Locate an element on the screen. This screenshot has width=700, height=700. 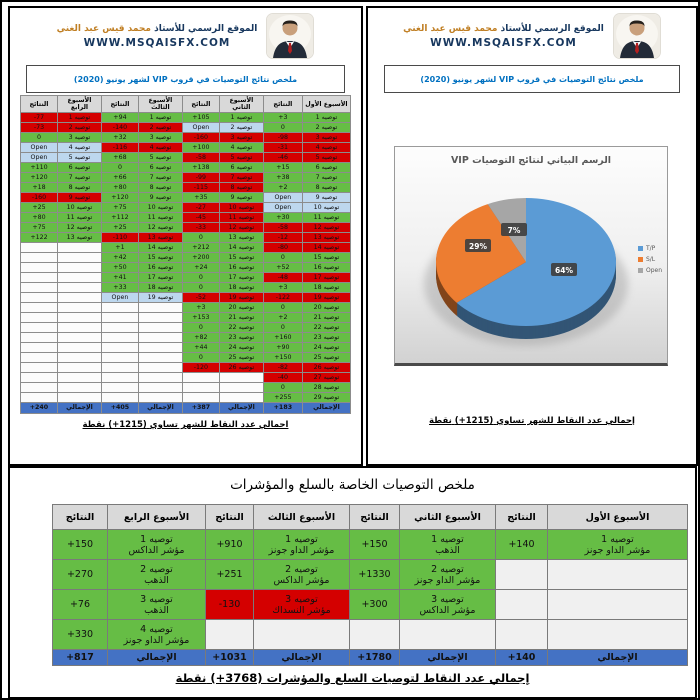
table-row: توصيه 14 -80 توصيه 14 +212 توصيه 14 +1 is located at coordinates (186, 247).